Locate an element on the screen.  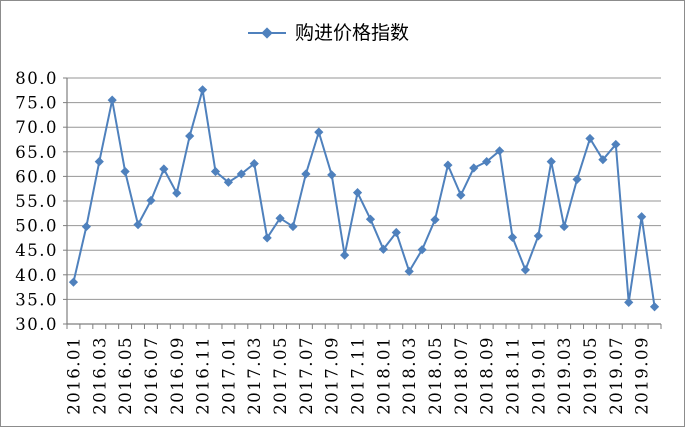
x-tick-label: 2017.01 is located at coordinates (228, 375).